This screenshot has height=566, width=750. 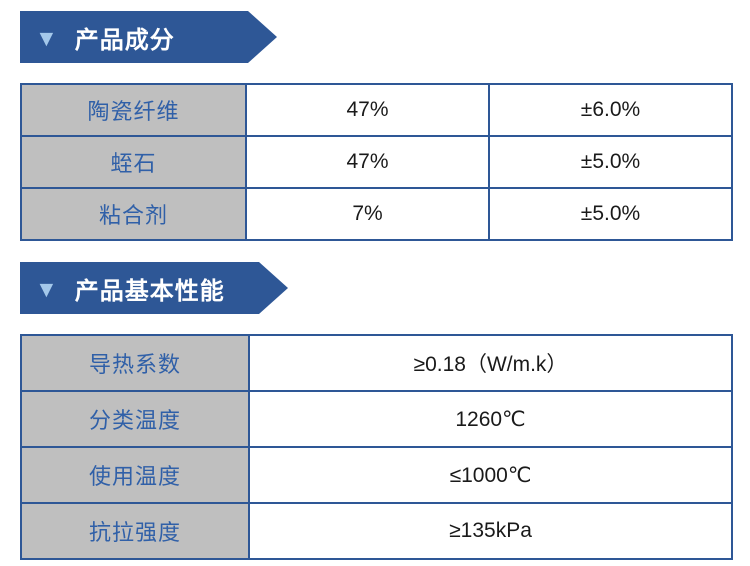 What do you see at coordinates (135, 531) in the screenshot?
I see `property-name-cell: 抗拉强度` at bounding box center [135, 531].